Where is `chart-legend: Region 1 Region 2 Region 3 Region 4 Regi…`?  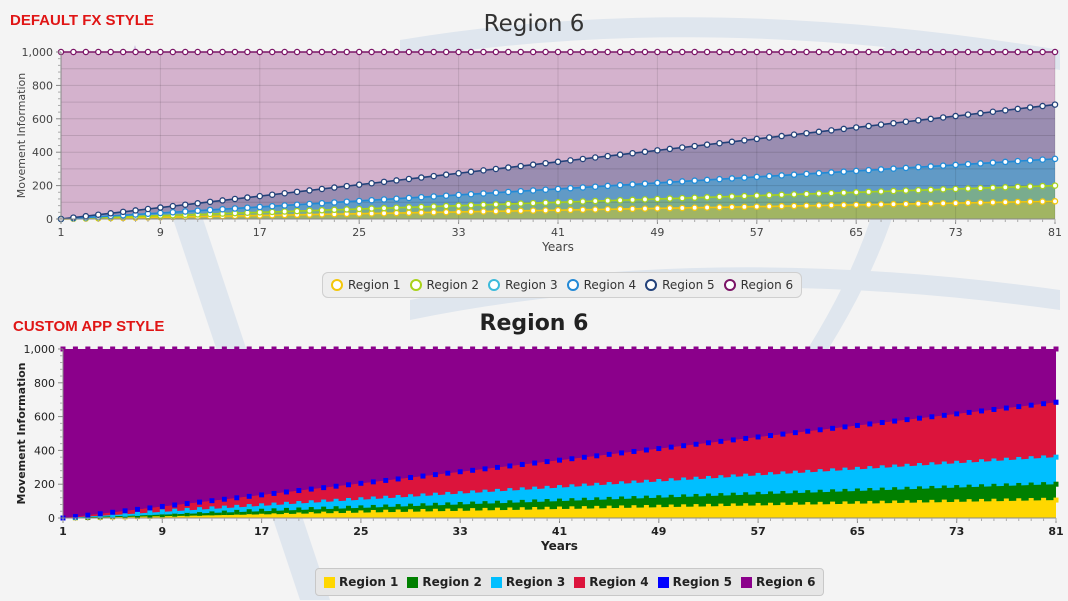 chart-legend: Region 1 Region 2 Region 3 Region 4 Regi… is located at coordinates (570, 582).